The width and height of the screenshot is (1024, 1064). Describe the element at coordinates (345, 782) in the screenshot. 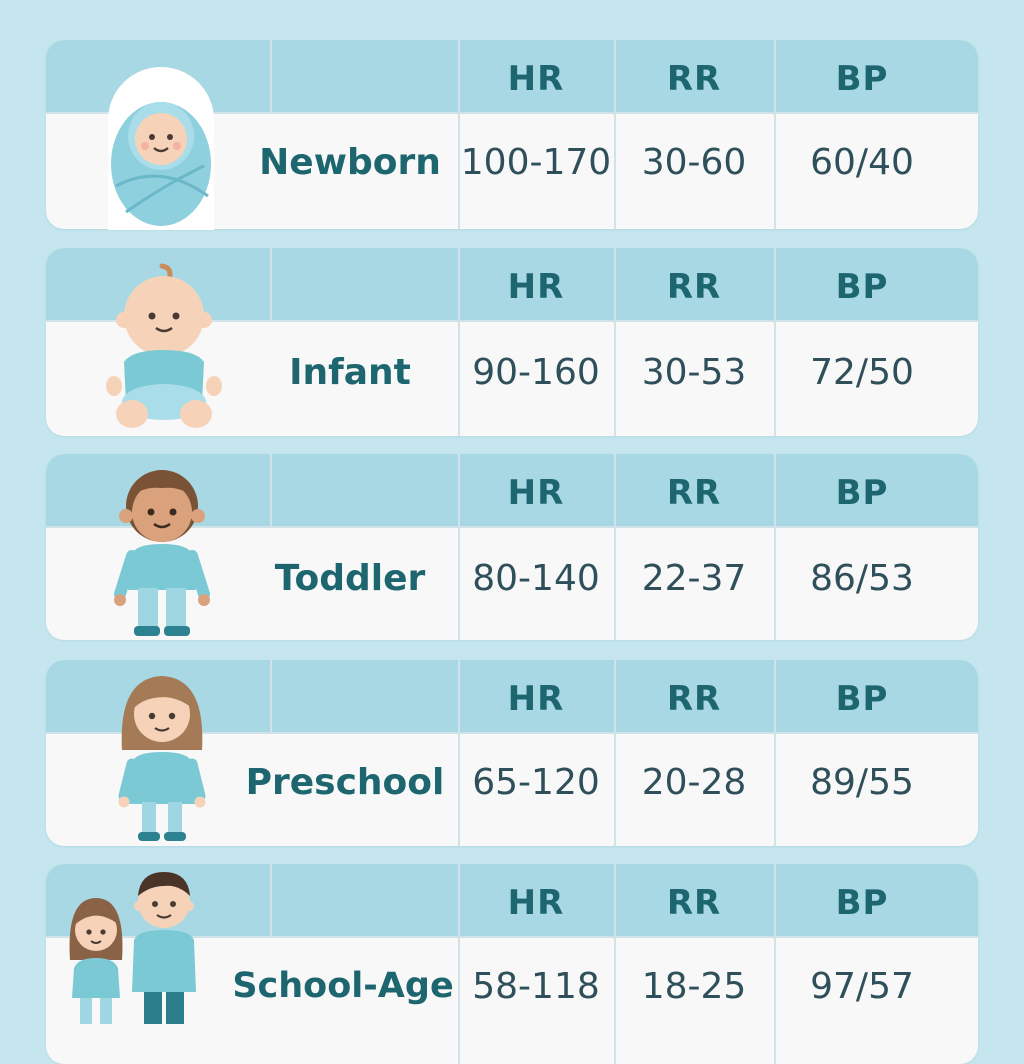

I see `stage-label: Preschool` at that location.